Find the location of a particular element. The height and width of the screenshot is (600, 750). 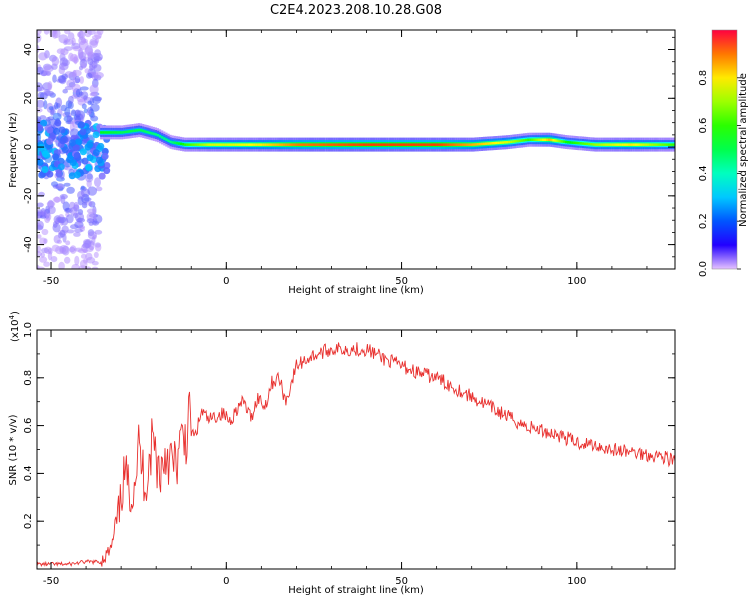

y-tick-label: 0.8 is located at coordinates (28, 378).